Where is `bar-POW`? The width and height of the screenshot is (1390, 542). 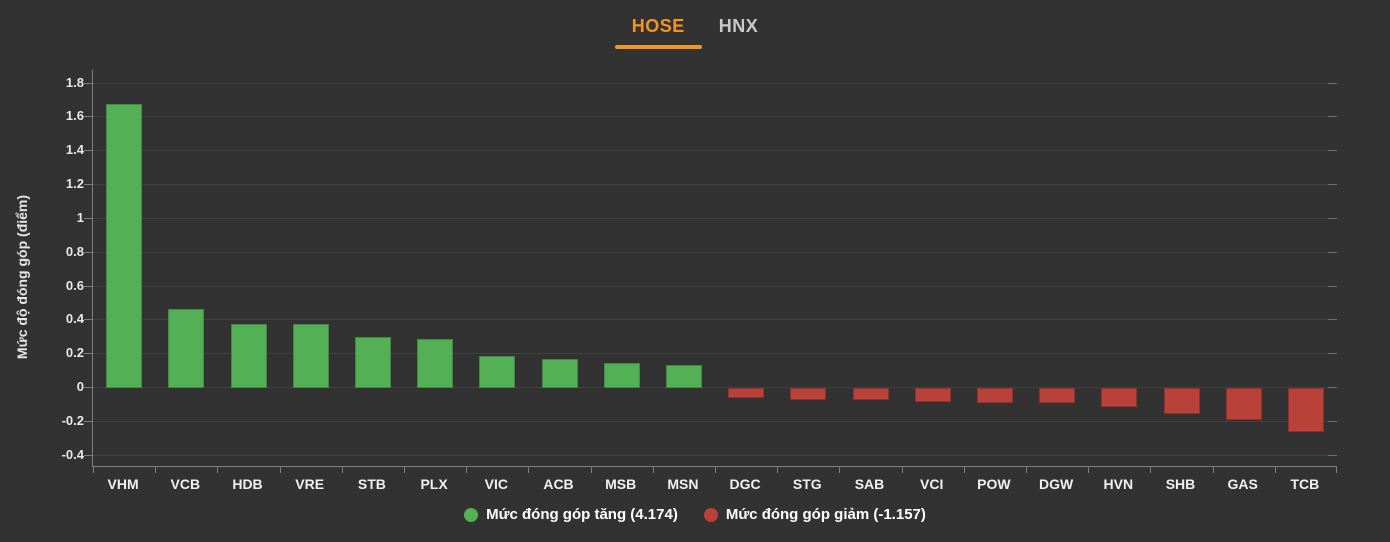 bar-POW is located at coordinates (994, 396).